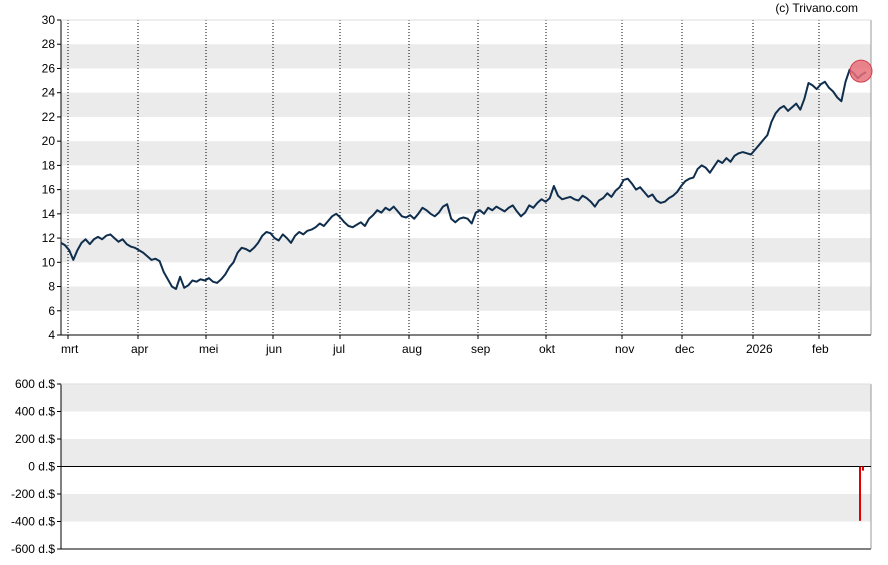  I want to click on x-tick-label: 2026, so click(759, 349).